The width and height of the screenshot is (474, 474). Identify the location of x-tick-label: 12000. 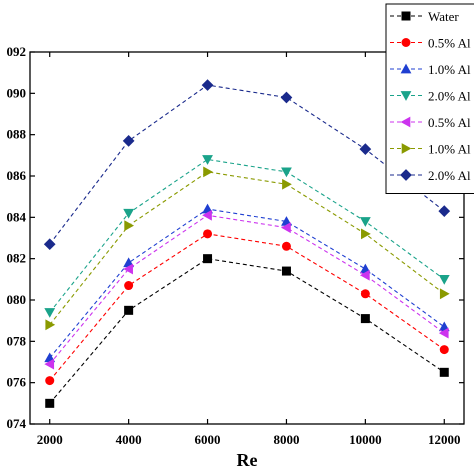
(444, 439).